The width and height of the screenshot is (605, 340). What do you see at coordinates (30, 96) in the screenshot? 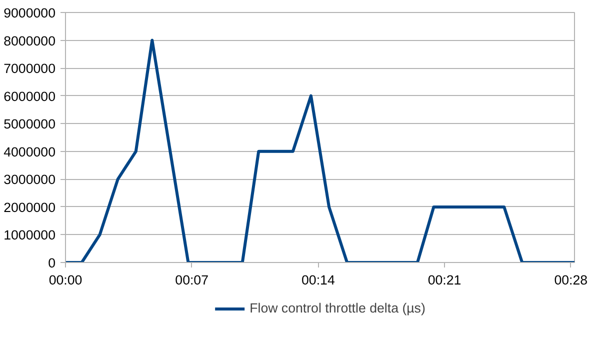
I see `y-tick-label: 6000000` at bounding box center [30, 96].